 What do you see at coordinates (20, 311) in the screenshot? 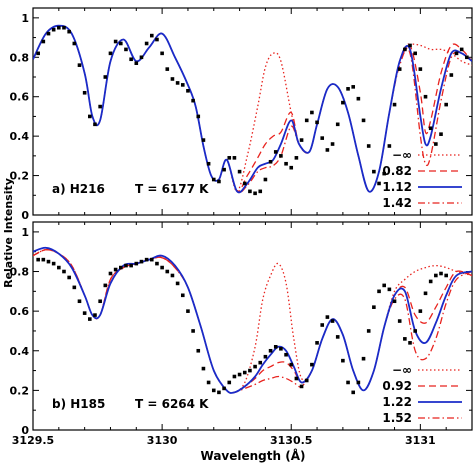
I see `y-tick-label-b: 0.6` at bounding box center [20, 311].